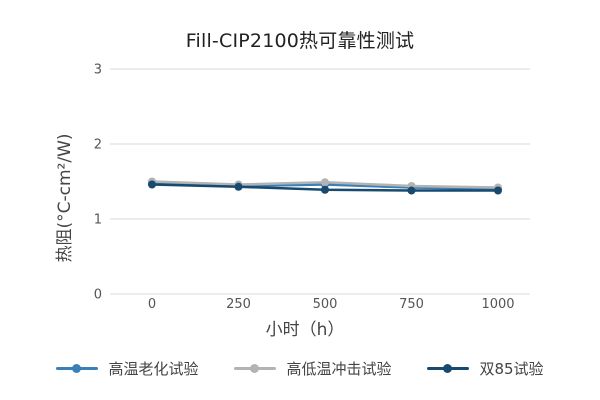 Image resolution: width=600 pixels, height=400 pixels. I want to click on legend-label-series-2: 双85试验, so click(511, 368).